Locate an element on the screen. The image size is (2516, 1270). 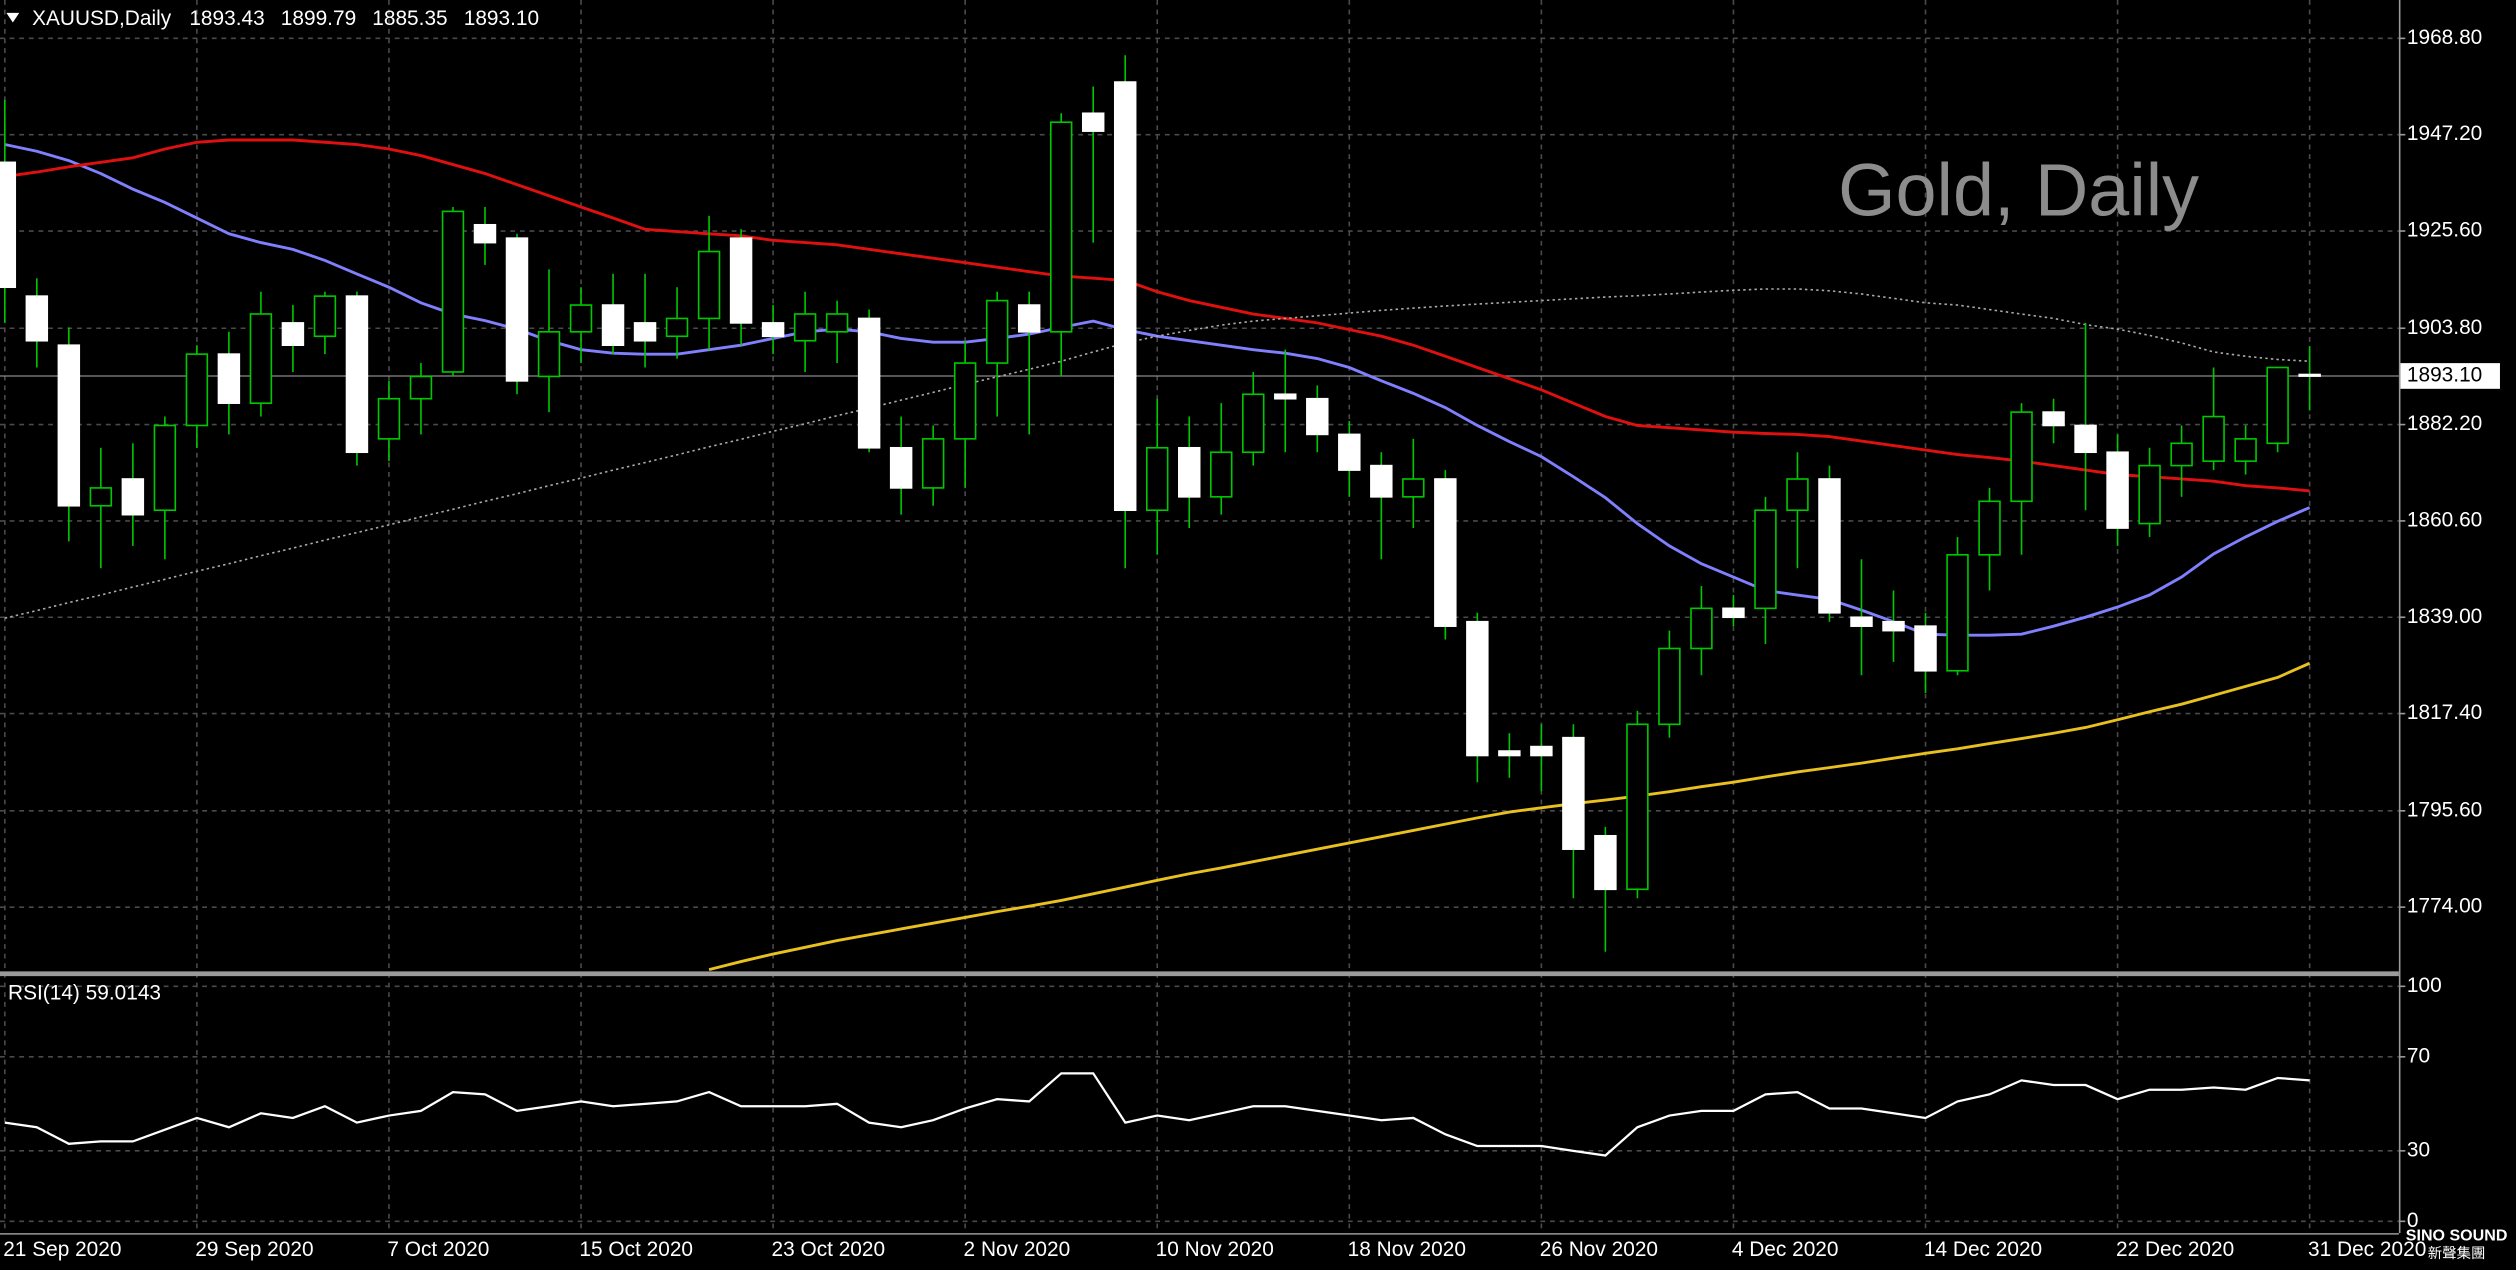
y-tick-label: 0 is located at coordinates (2413, 1220).